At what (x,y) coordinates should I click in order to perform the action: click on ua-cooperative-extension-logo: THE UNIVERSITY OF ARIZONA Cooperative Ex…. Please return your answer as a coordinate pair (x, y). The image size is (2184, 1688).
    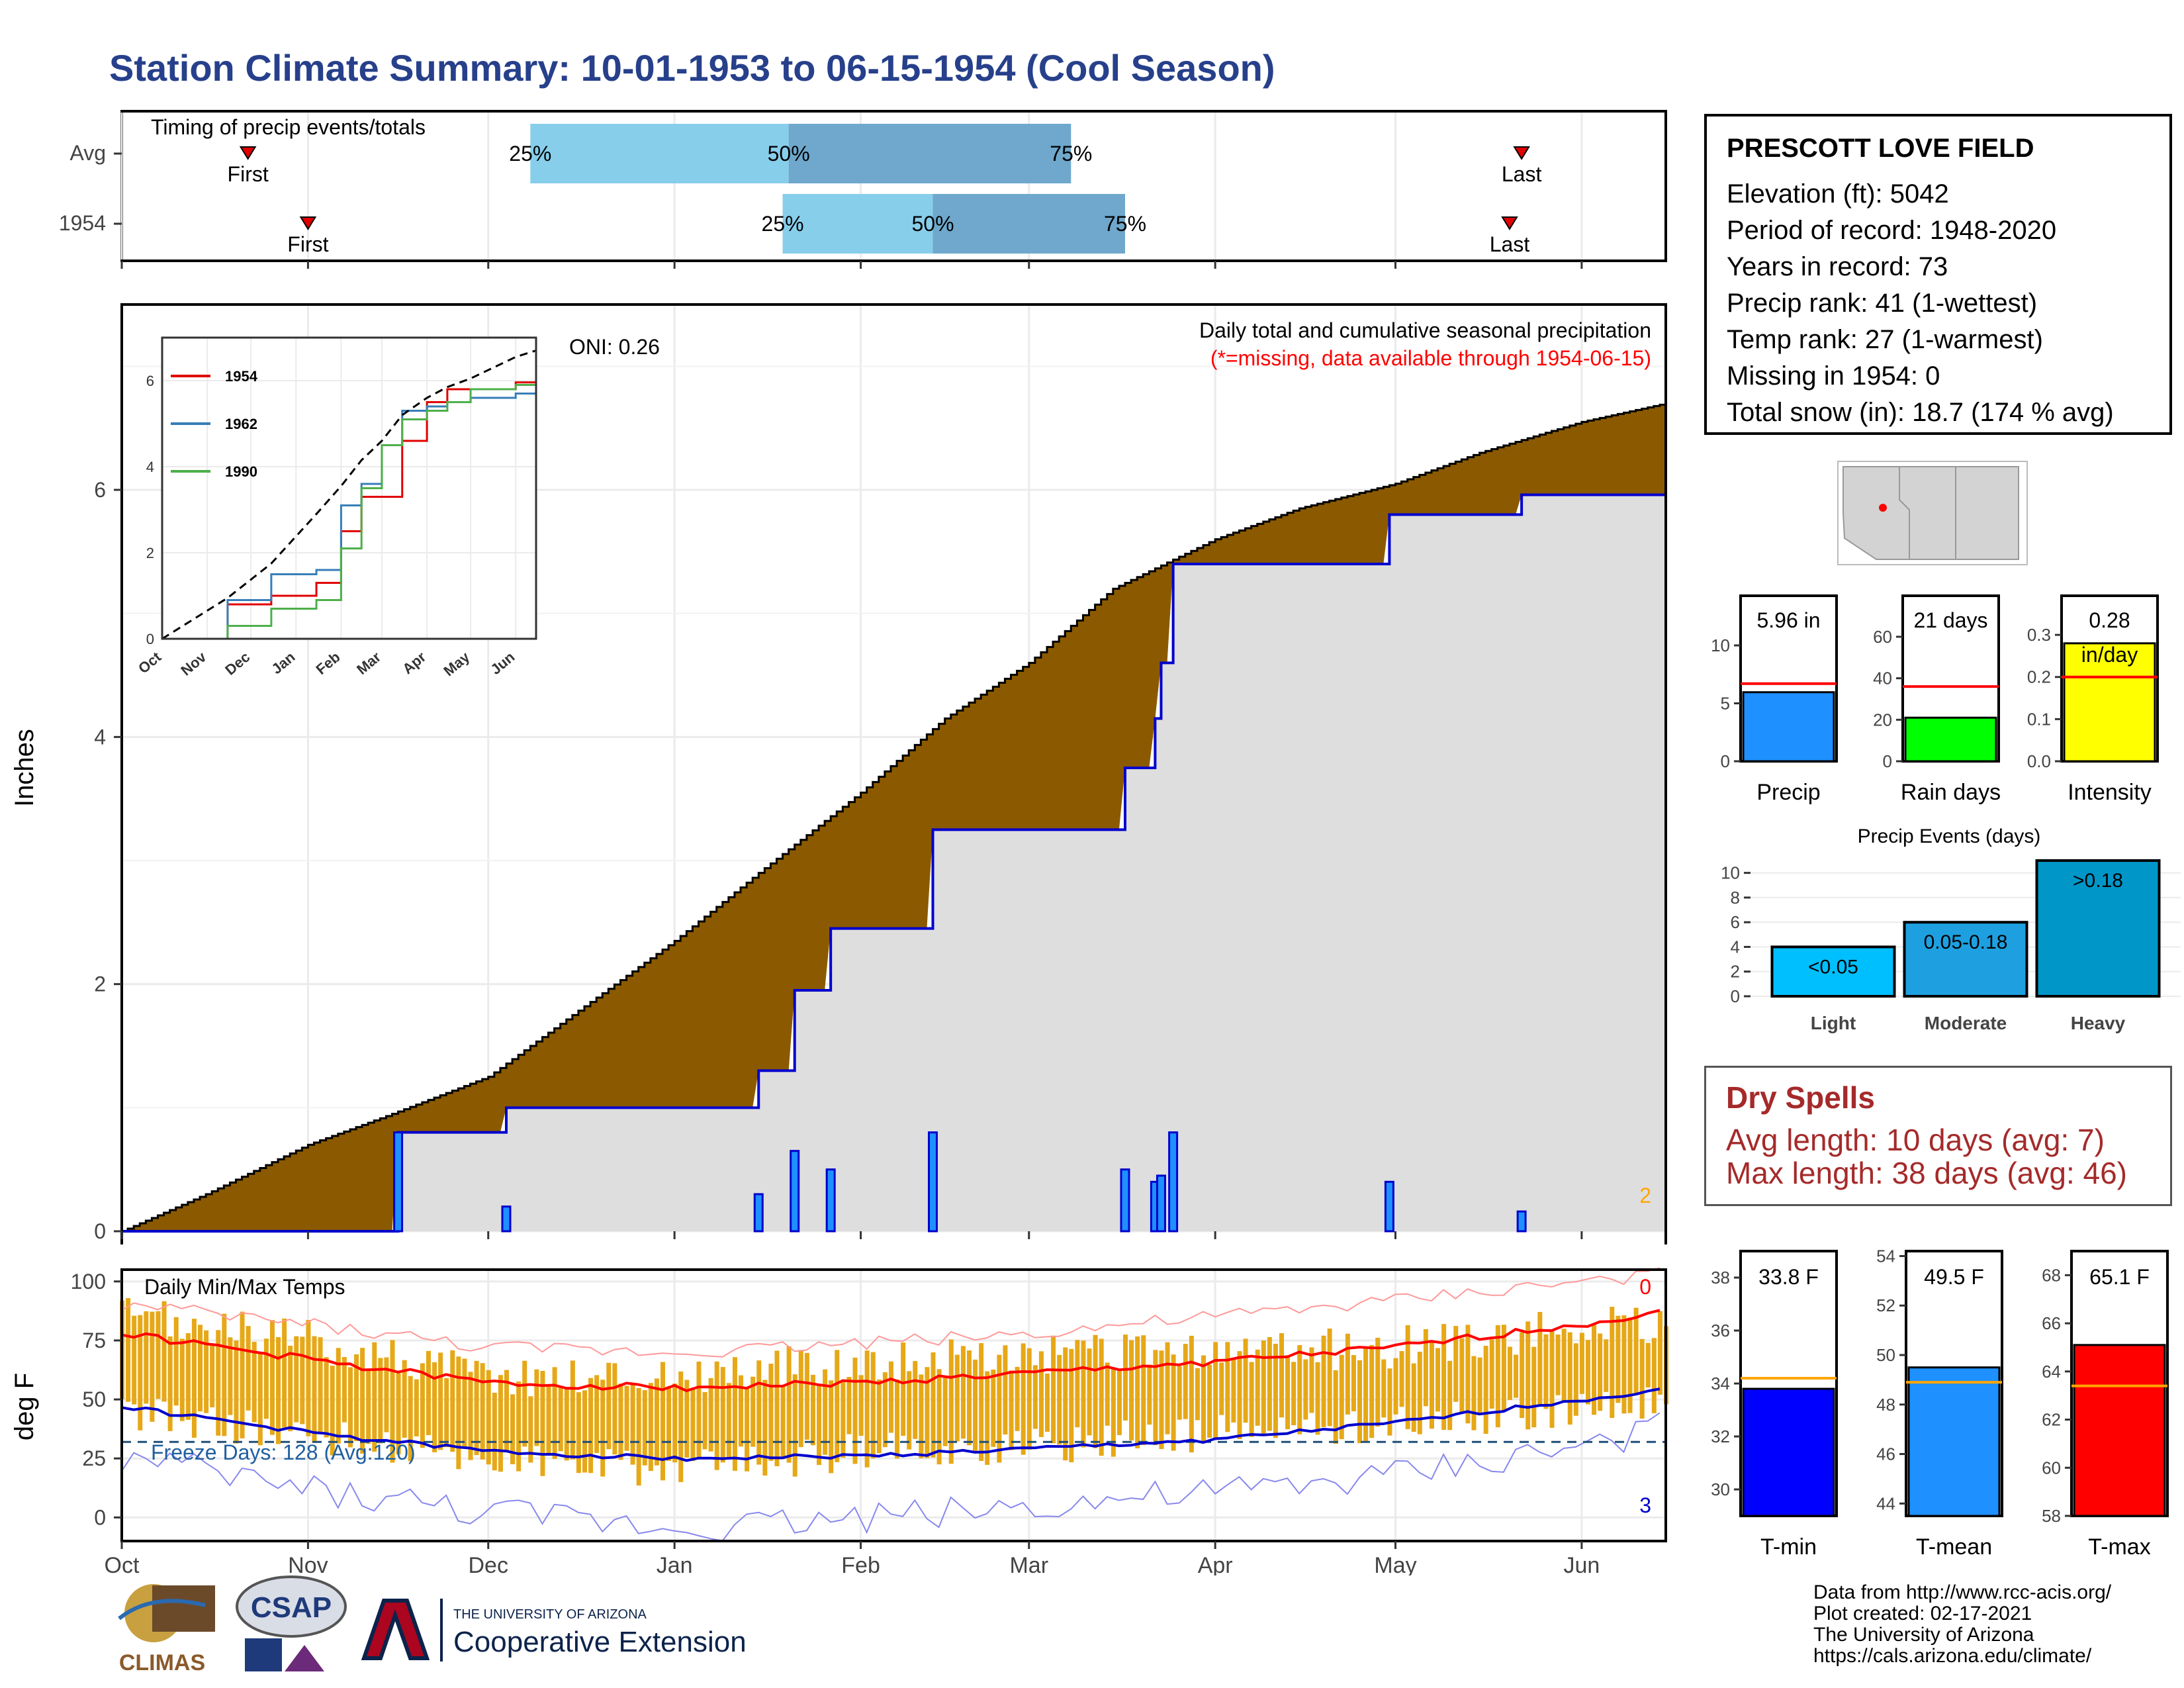
    Looking at the image, I should click on (554, 1630).